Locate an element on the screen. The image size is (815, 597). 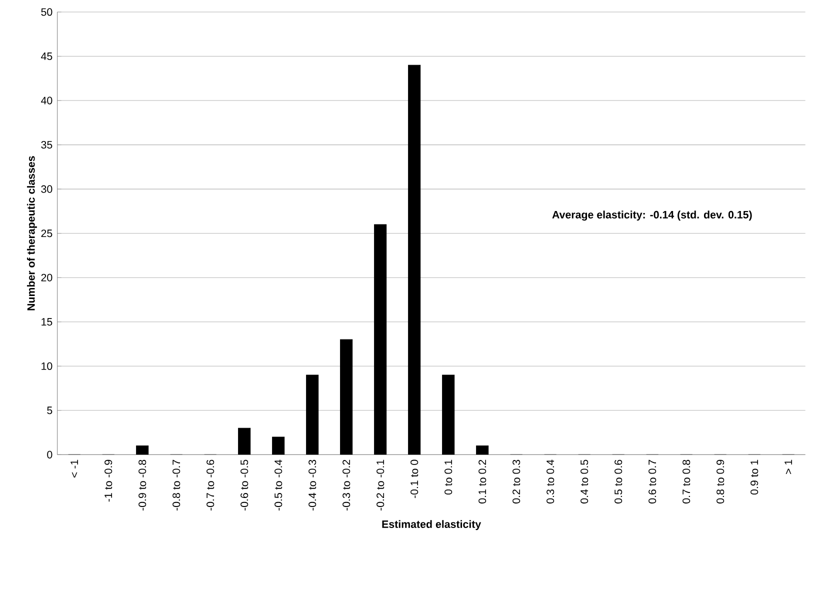
x-tick-label: < -1 is located at coordinates (74, 469).